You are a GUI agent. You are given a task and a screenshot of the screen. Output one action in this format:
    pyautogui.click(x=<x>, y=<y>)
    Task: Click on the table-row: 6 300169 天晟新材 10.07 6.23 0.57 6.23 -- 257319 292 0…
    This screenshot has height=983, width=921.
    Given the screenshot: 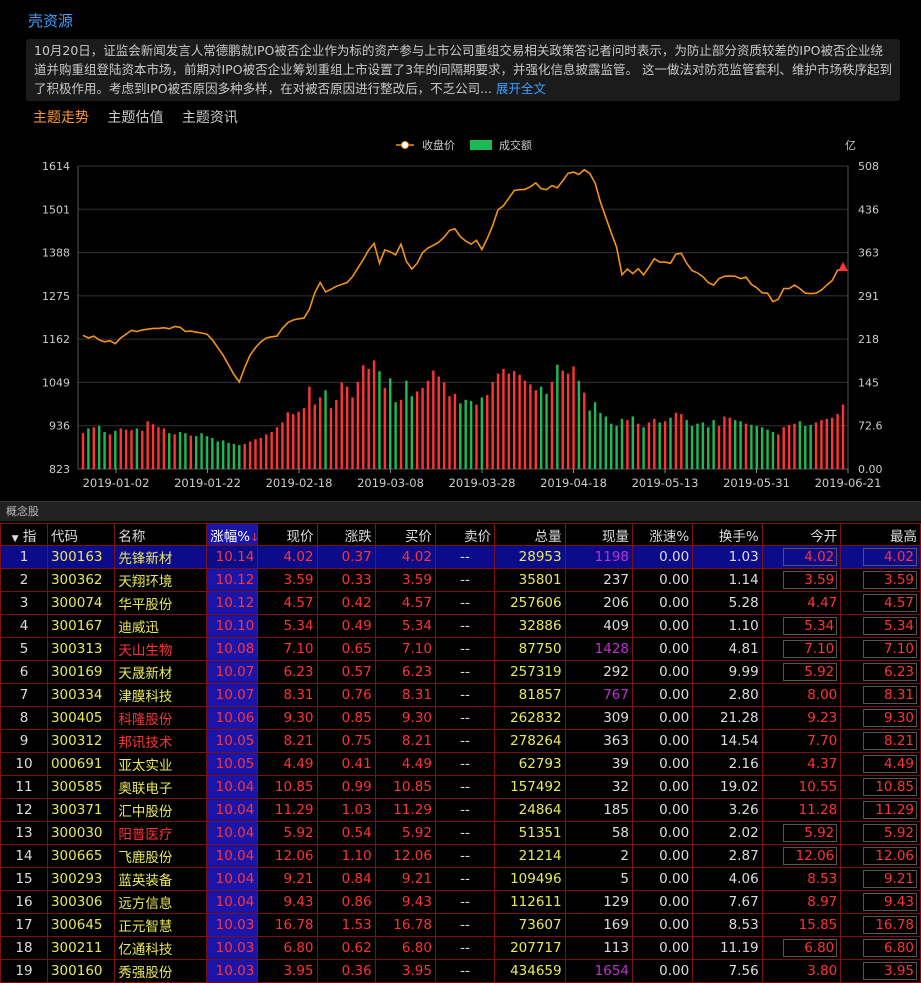 What is the action you would take?
    pyautogui.click(x=460, y=672)
    